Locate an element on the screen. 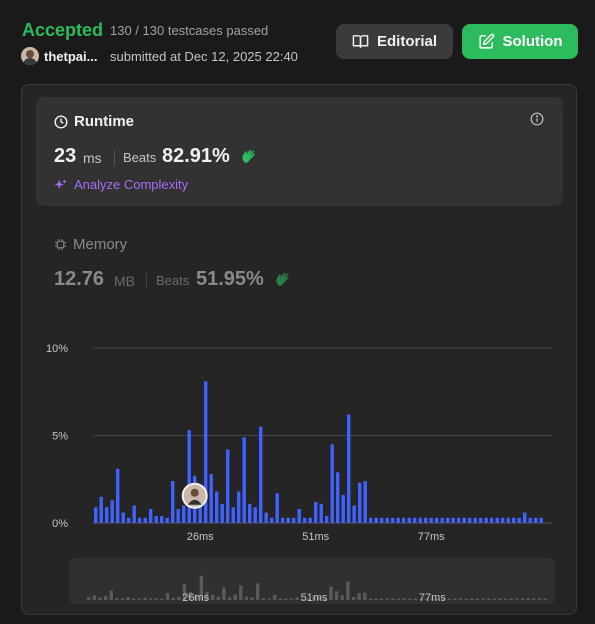  editorial-button: Editorial is located at coordinates (394, 41).